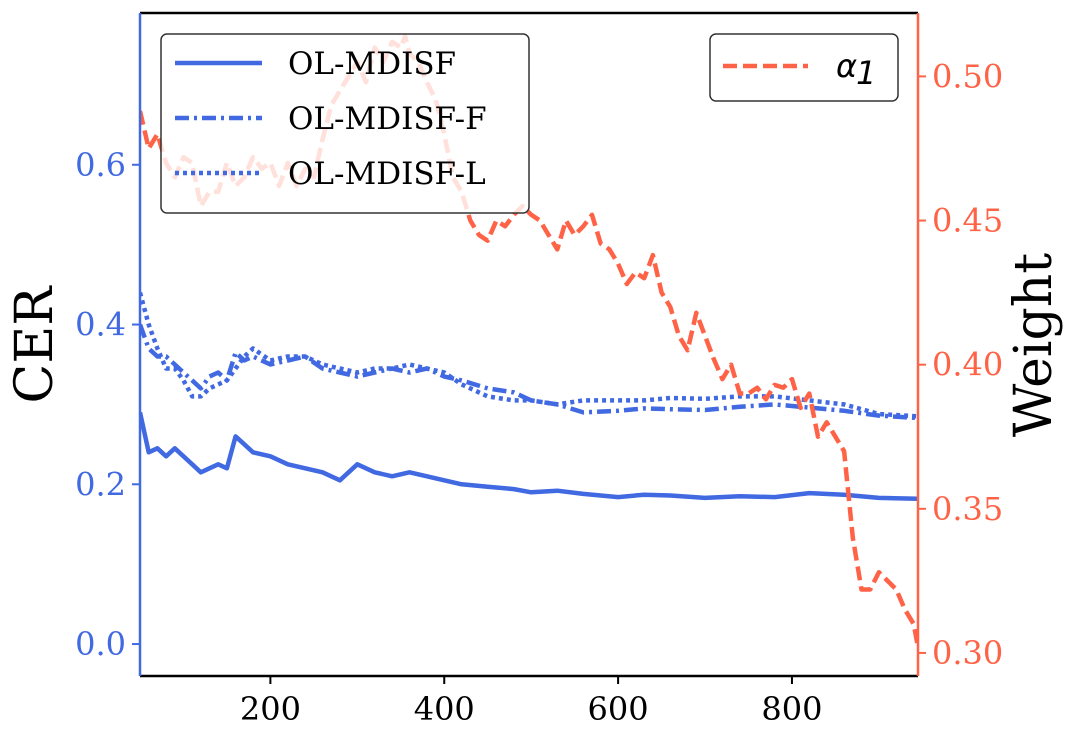 The image size is (1079, 741). I want to click on x-tick-label: 400, so click(444, 709).